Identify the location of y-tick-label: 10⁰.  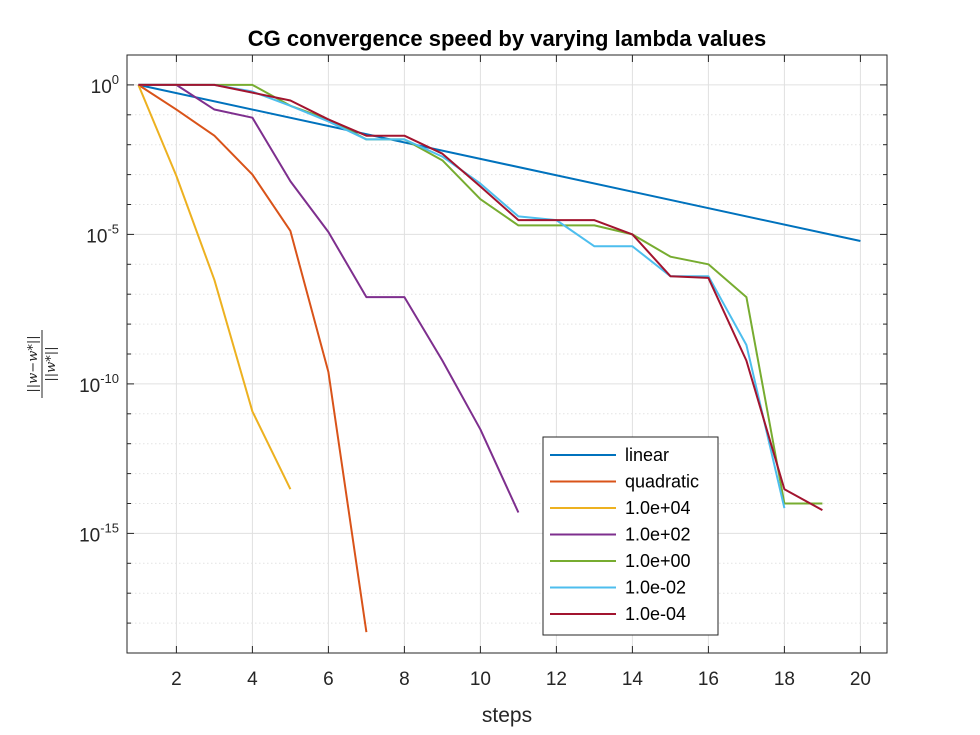
(105, 85).